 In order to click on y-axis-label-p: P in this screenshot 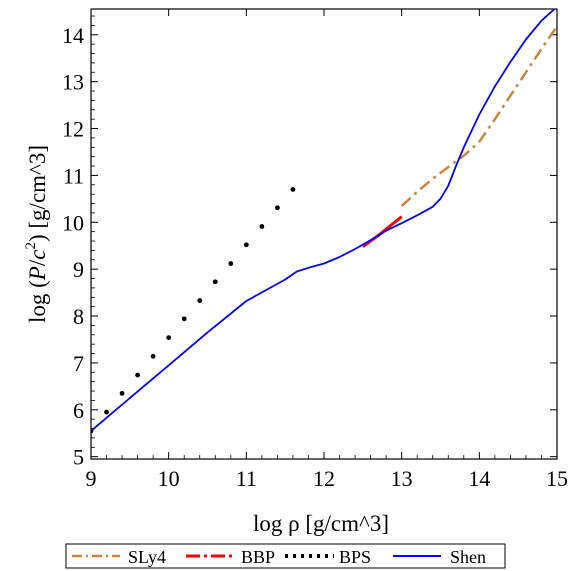, I will do `click(37, 273)`.